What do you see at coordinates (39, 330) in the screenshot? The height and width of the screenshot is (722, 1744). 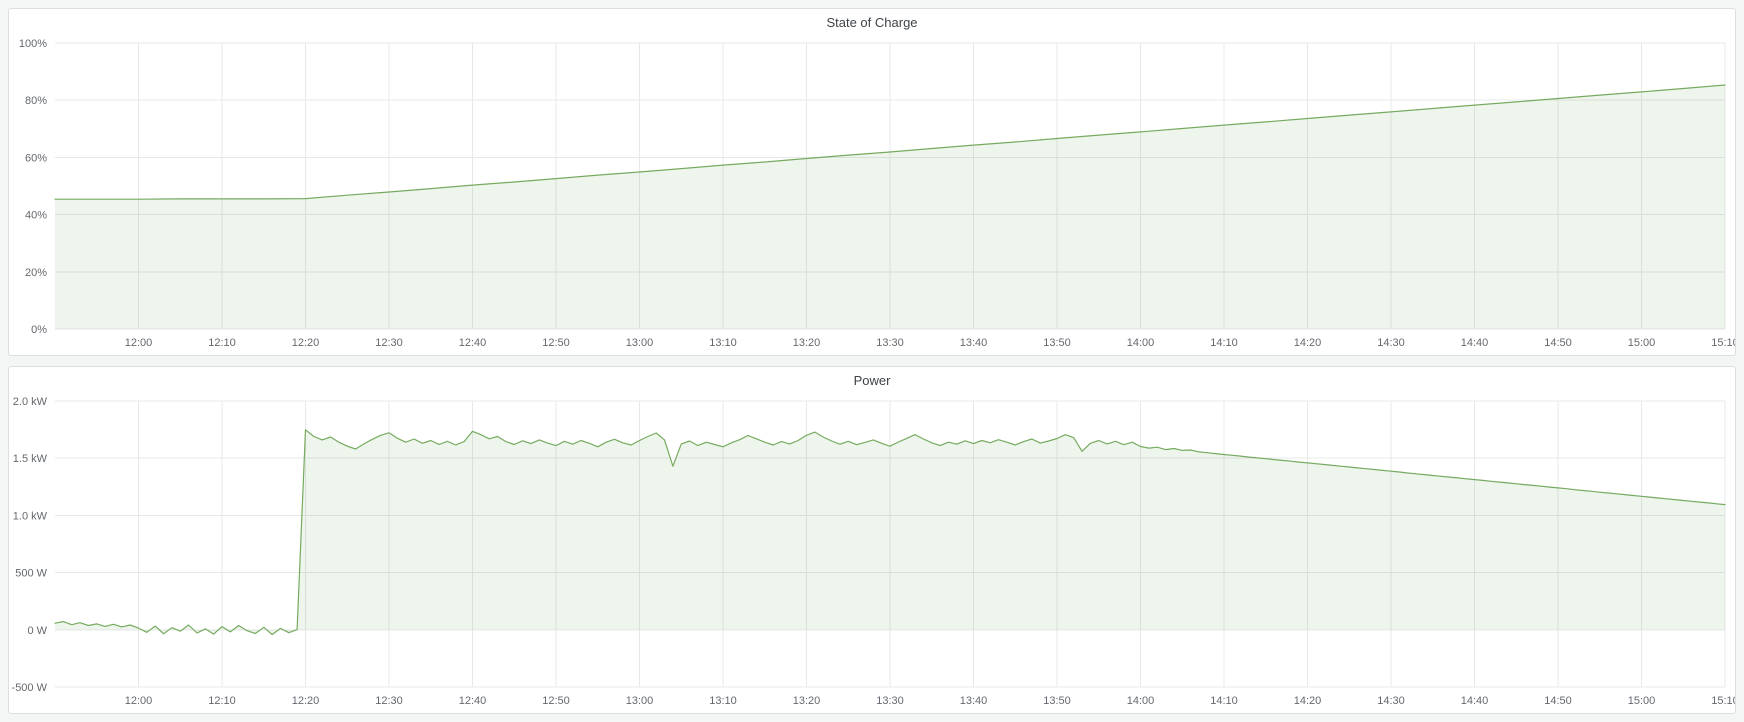 I see `y-axis-tick-label: 0%` at bounding box center [39, 330].